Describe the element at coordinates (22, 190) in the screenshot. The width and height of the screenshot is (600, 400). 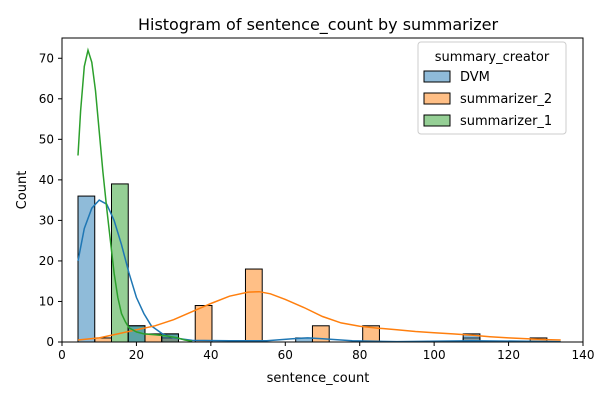
I see `y-axis-label: Count` at that location.